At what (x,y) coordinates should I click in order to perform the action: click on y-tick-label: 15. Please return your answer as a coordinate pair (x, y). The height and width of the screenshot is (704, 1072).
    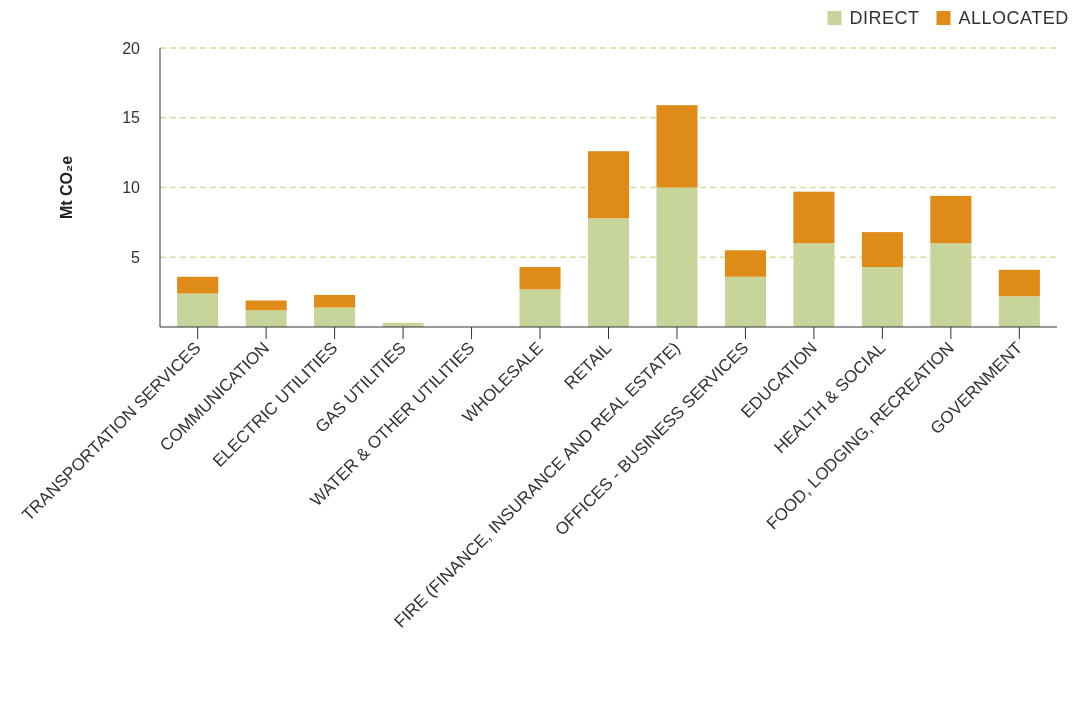
    Looking at the image, I should click on (131, 118).